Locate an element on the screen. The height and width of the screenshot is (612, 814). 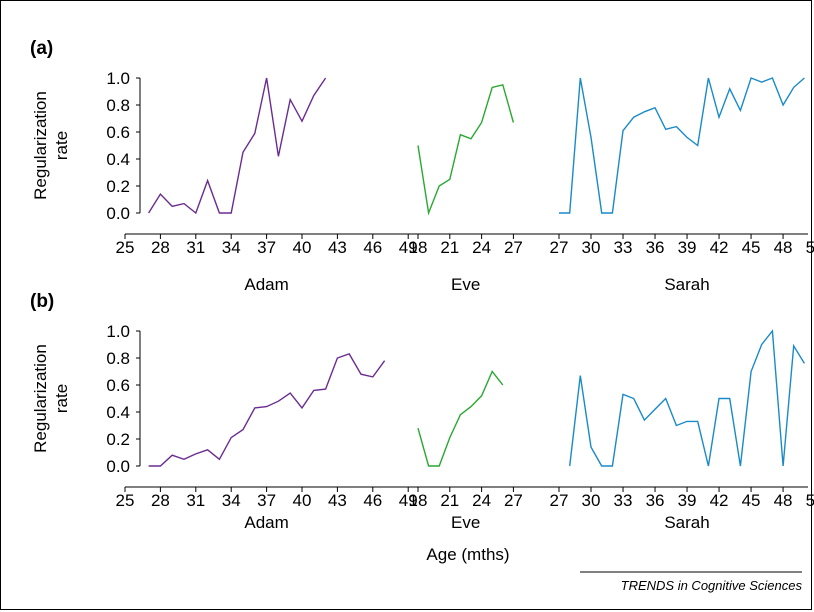
x-tick-label-sarah: 36 is located at coordinates (655, 247).